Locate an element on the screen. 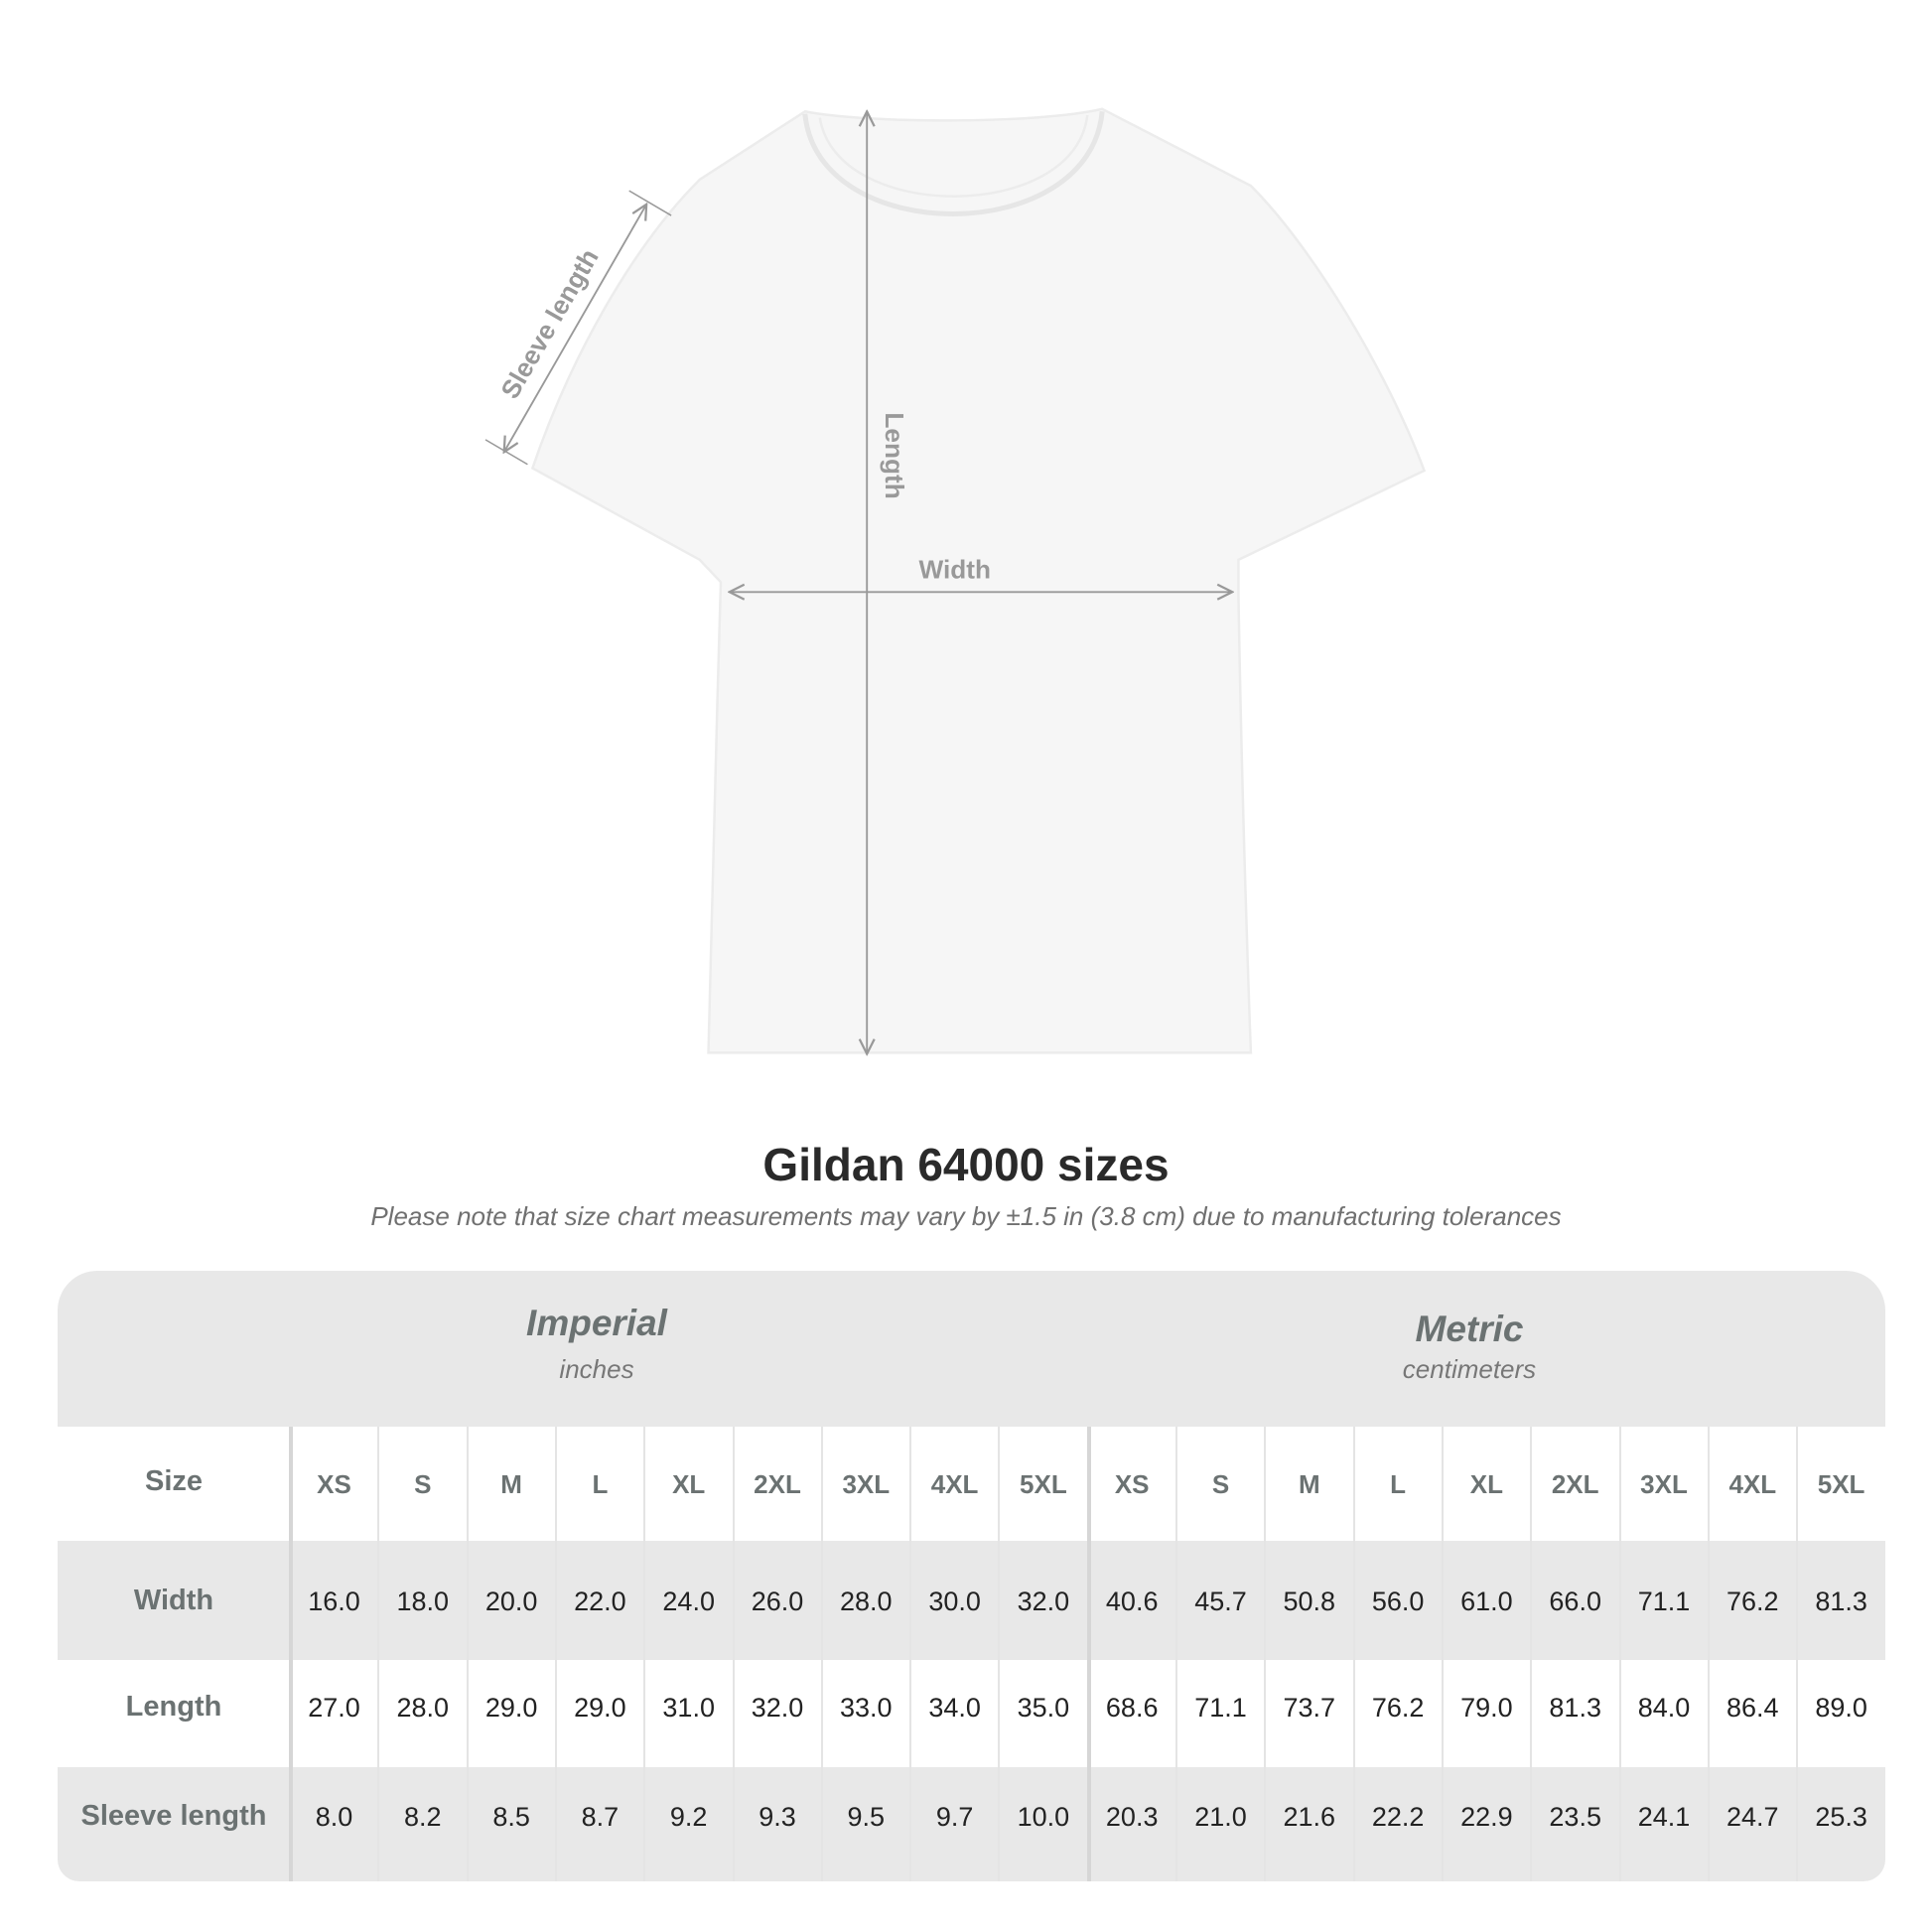 This screenshot has width=1932, height=1932. length-row-band is located at coordinates (971, 1714).